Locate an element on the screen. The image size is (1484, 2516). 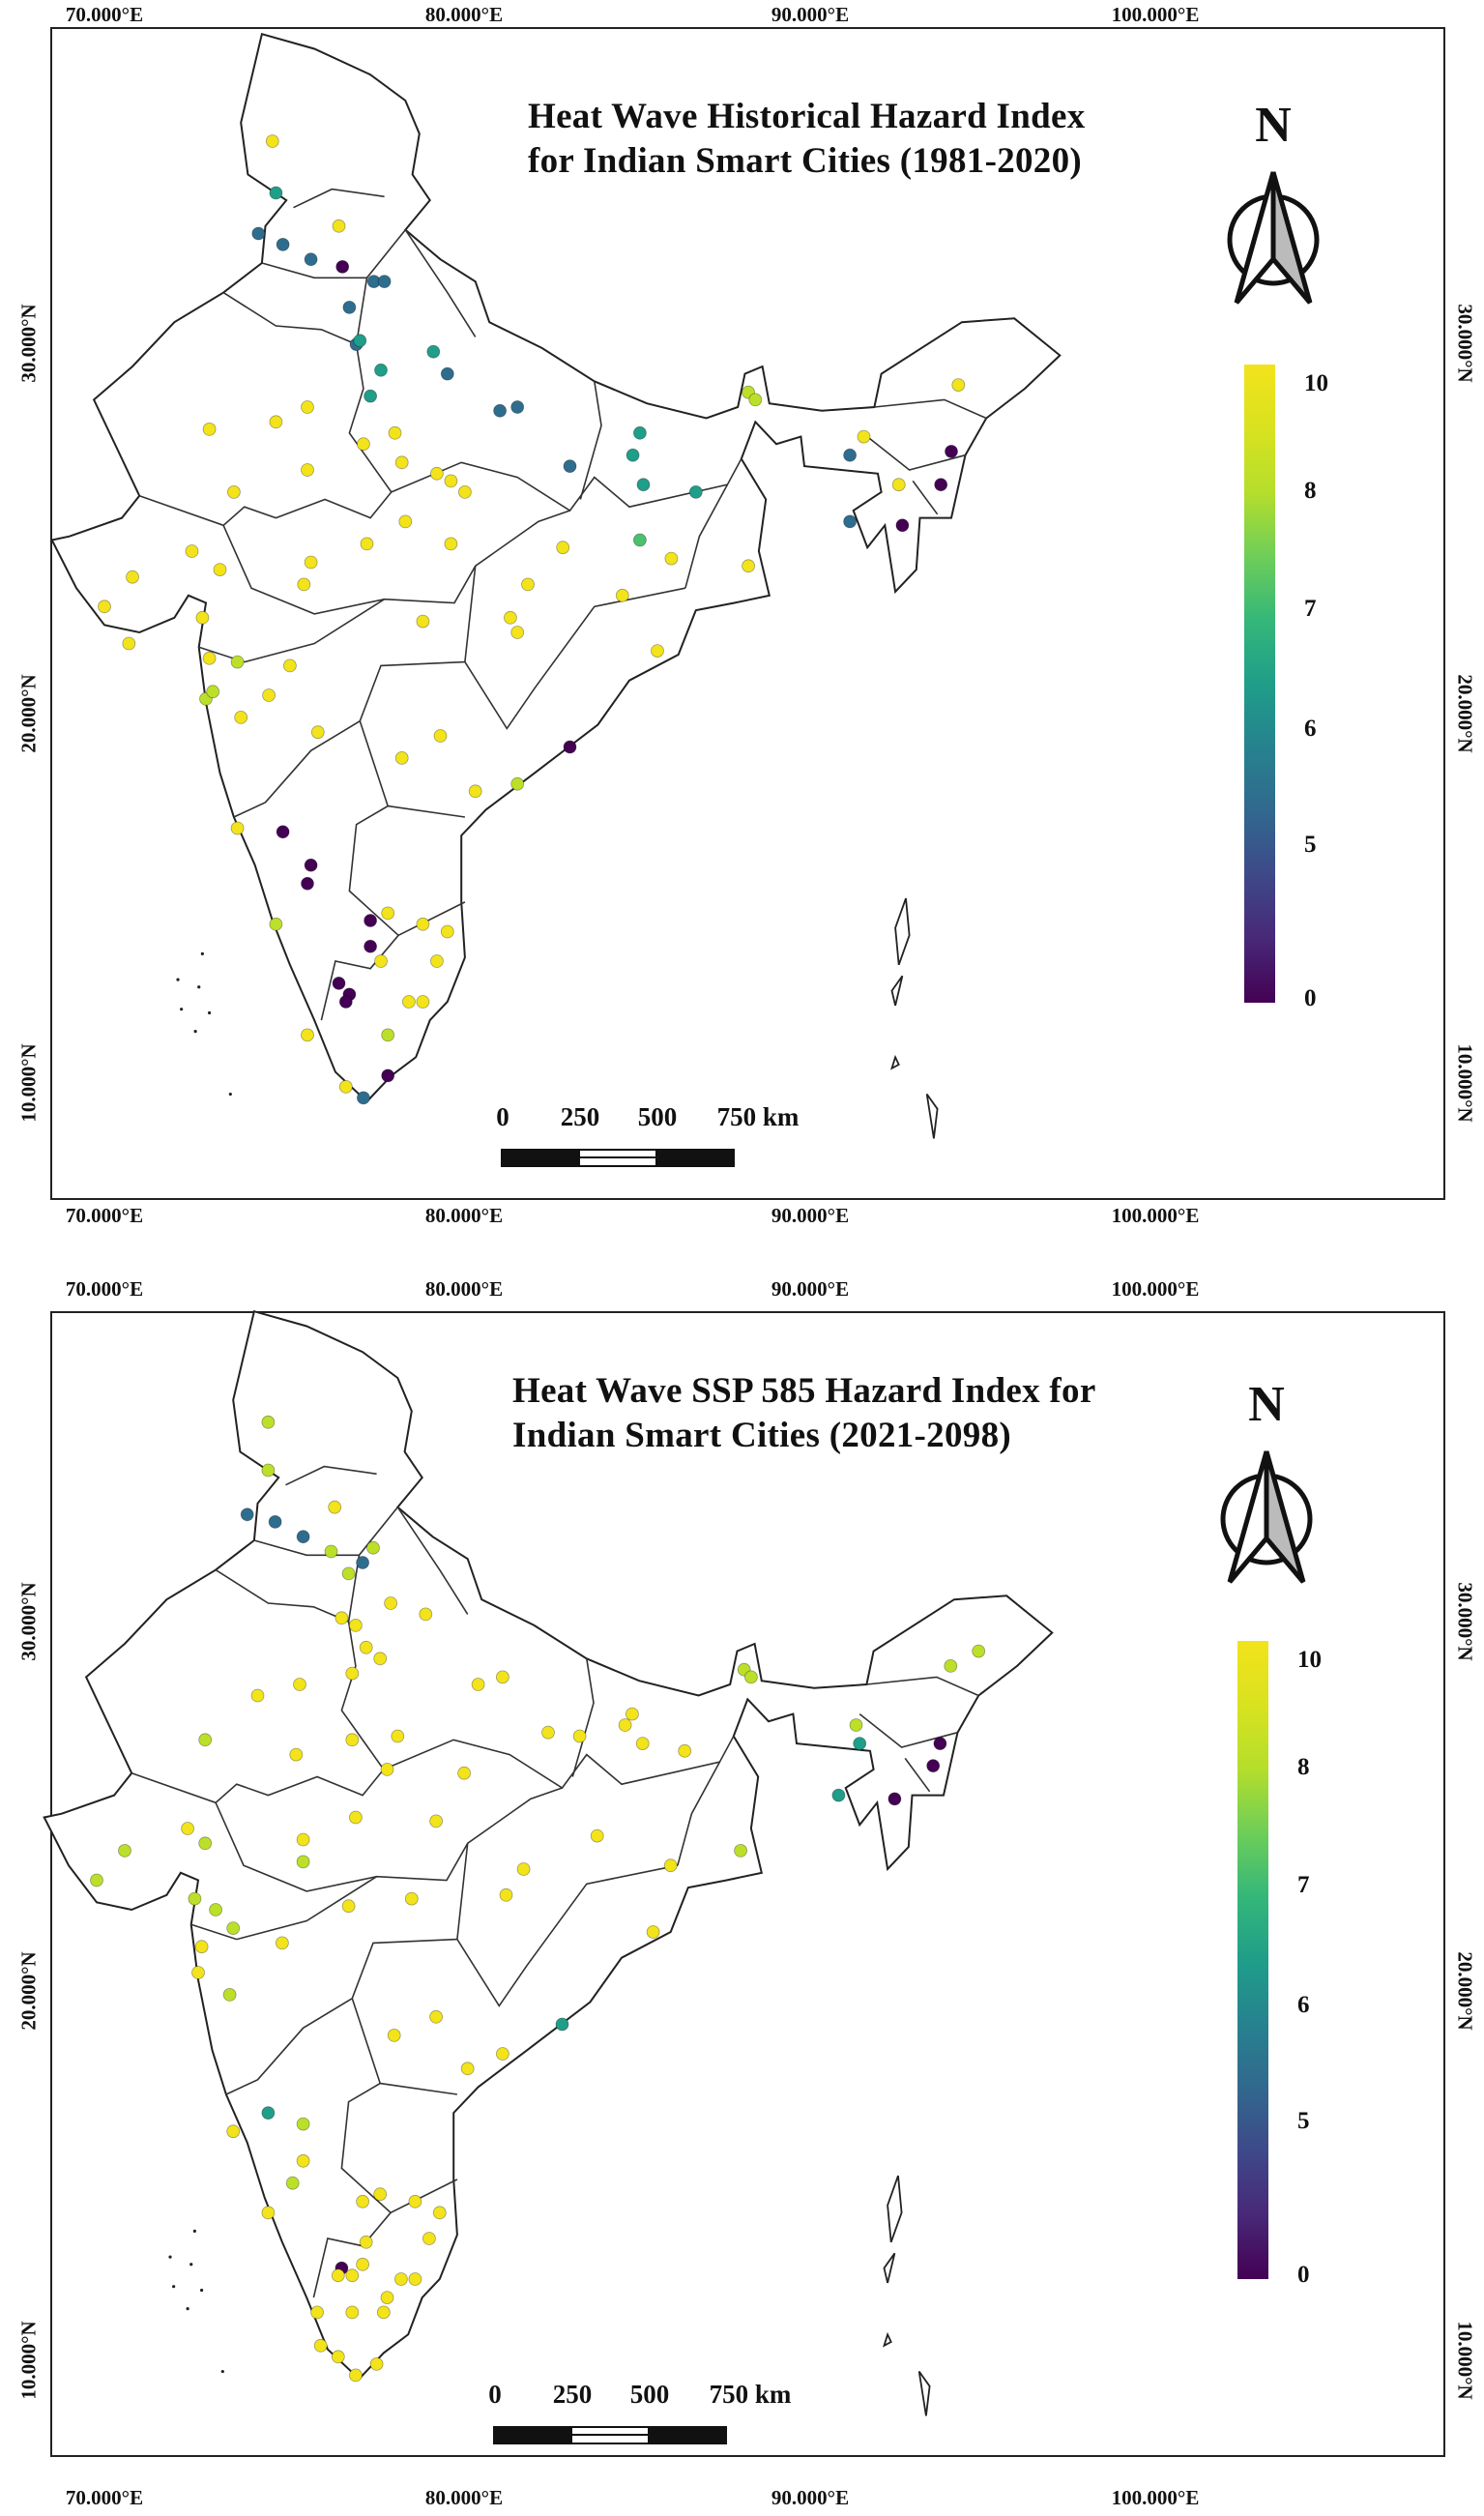
lat-label-20: 20.000°N is located at coordinates (29, 713).